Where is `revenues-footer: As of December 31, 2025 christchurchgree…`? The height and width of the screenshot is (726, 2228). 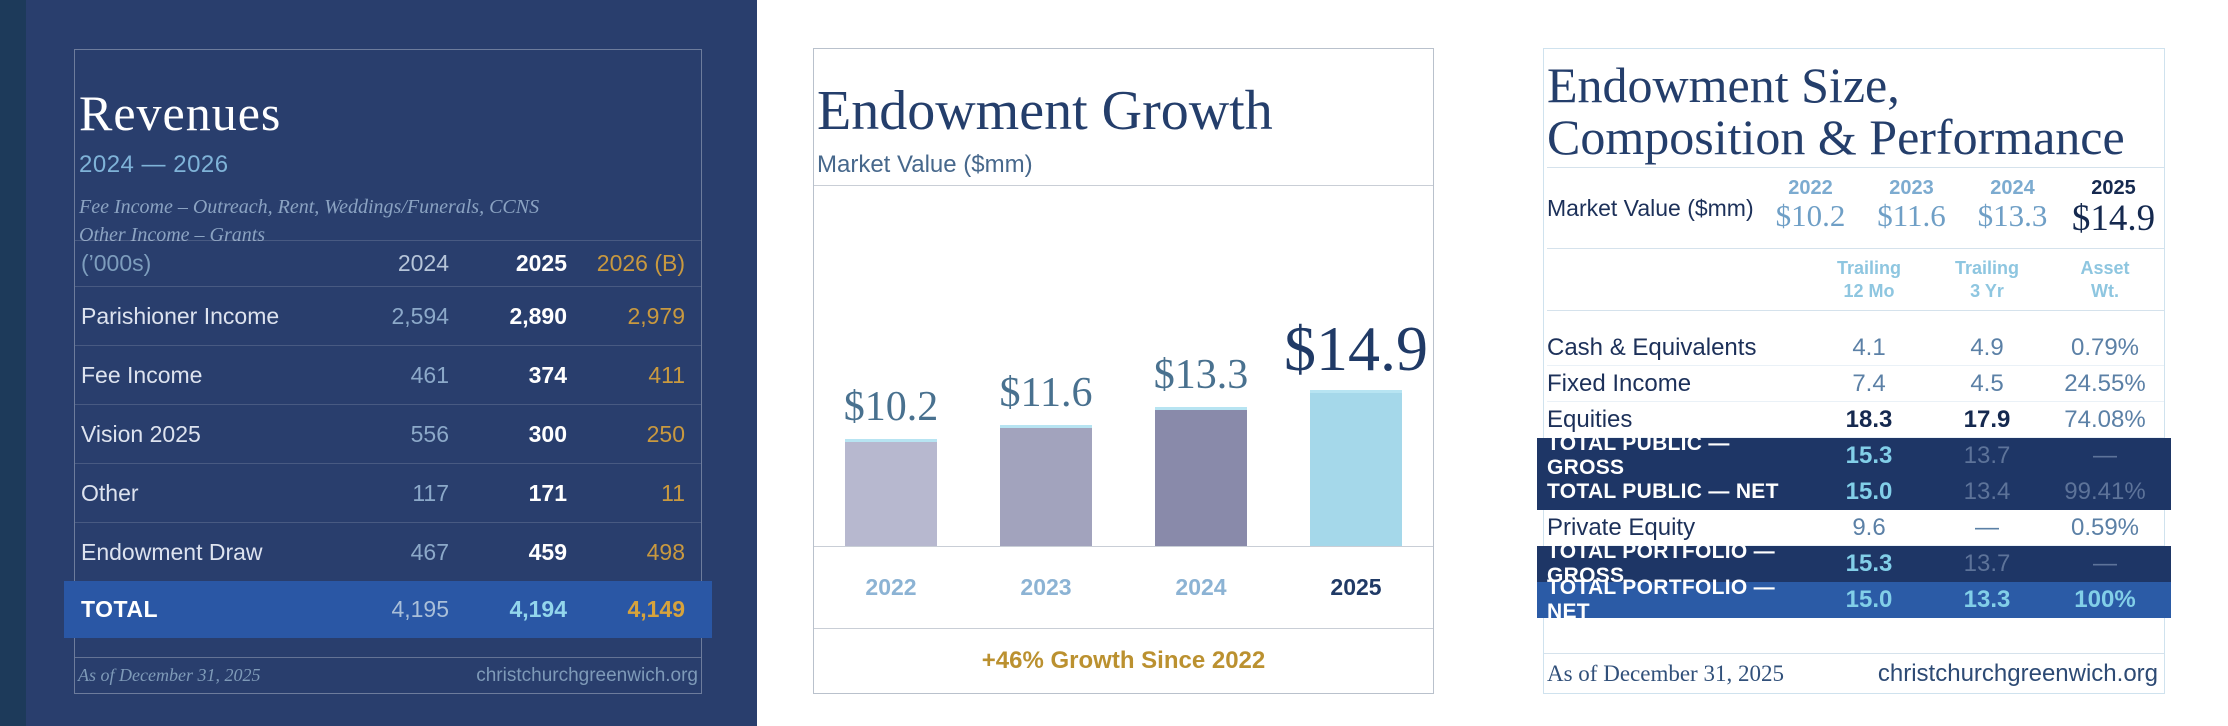
revenues-footer: As of December 31, 2025 christchurchgree… is located at coordinates (388, 675).